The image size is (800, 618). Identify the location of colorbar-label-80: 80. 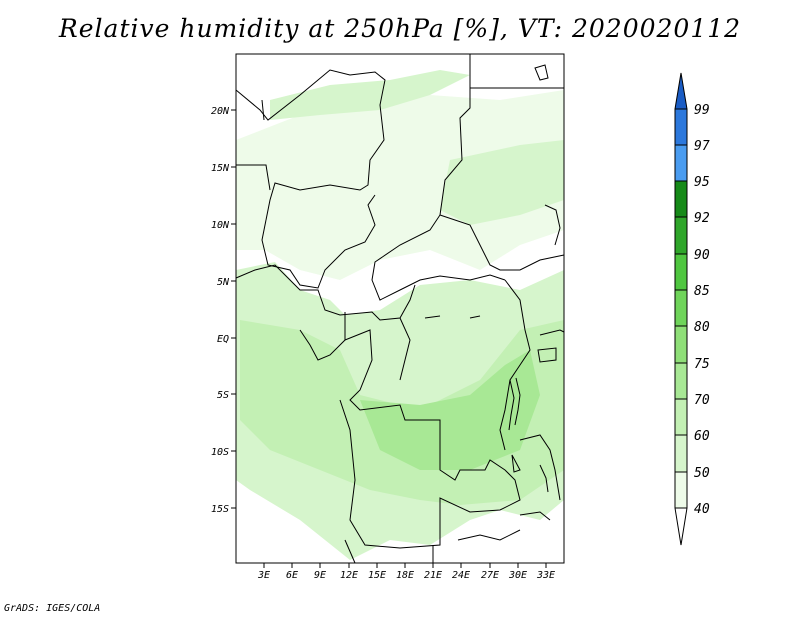
(702, 327).